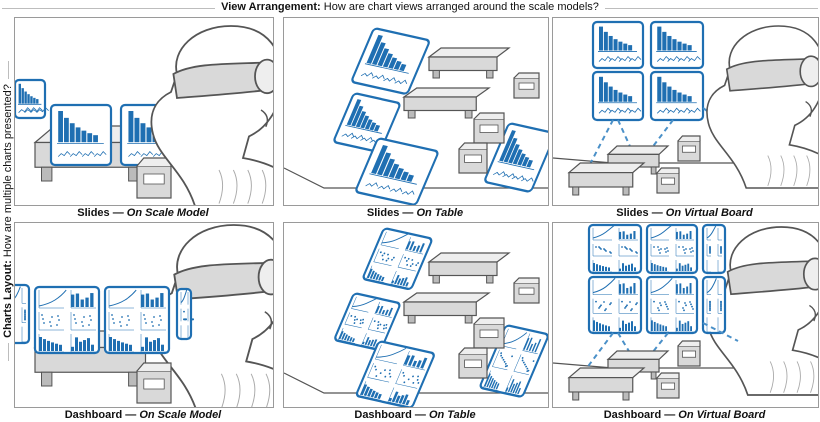  I want to click on line-mark, so click(661, 285).